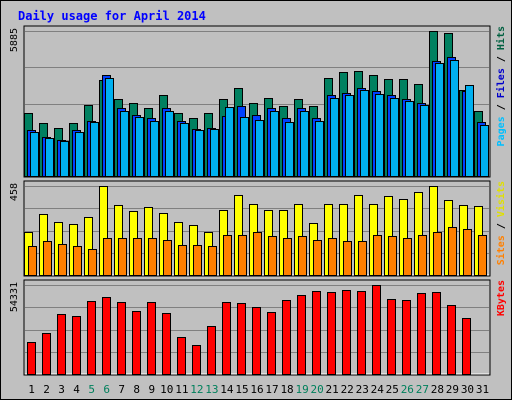 This screenshot has width=512, height=400. What do you see at coordinates (31, 389) in the screenshot?
I see `x-tick-label-day-1: 1` at bounding box center [31, 389].